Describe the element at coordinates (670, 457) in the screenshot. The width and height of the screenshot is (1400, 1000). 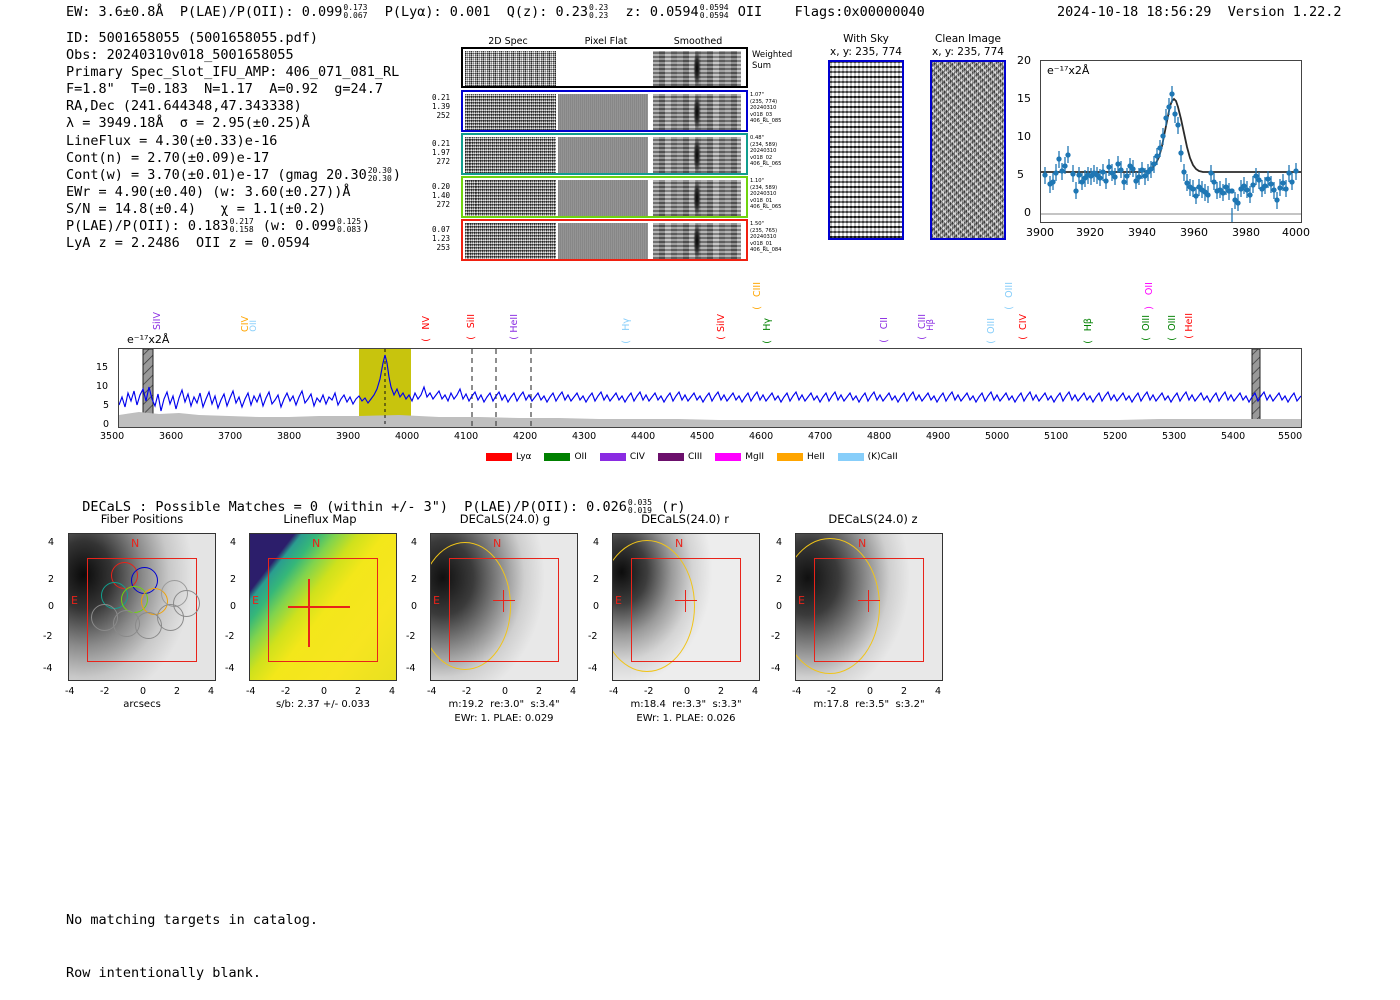
I see `legend-swatch` at that location.